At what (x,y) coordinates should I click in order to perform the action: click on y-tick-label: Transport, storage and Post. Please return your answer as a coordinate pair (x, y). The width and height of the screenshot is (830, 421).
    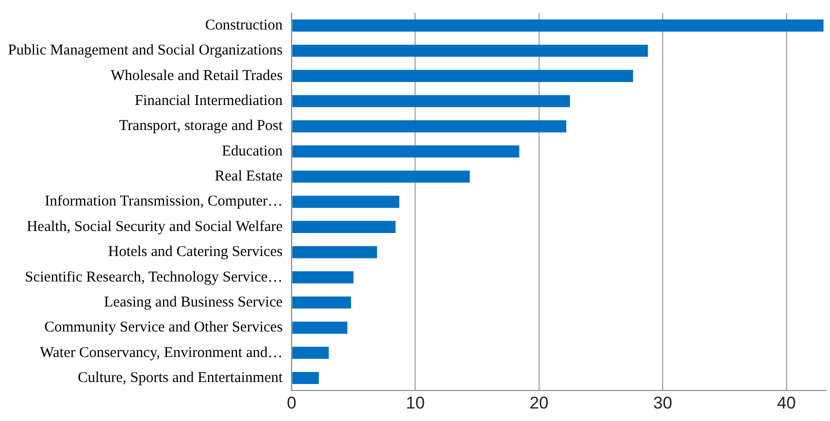
    Looking at the image, I should click on (201, 126).